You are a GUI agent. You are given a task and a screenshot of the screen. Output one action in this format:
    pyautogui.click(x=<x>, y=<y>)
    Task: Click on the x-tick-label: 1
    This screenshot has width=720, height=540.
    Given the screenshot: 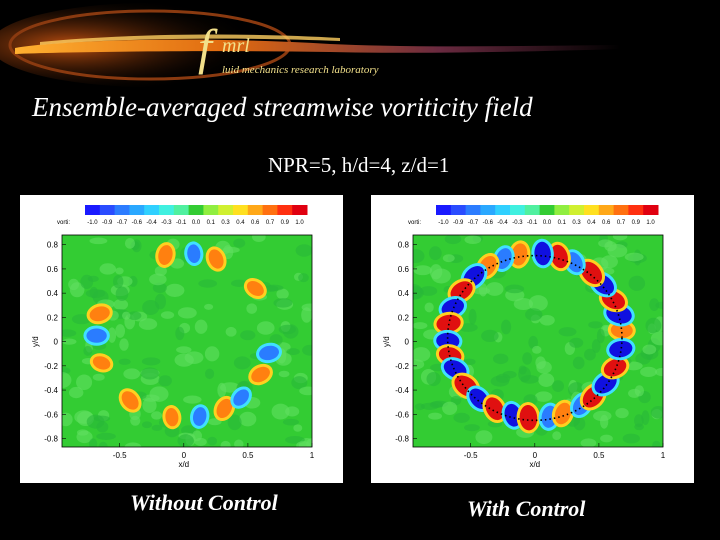 What is the action you would take?
    pyautogui.click(x=312, y=455)
    